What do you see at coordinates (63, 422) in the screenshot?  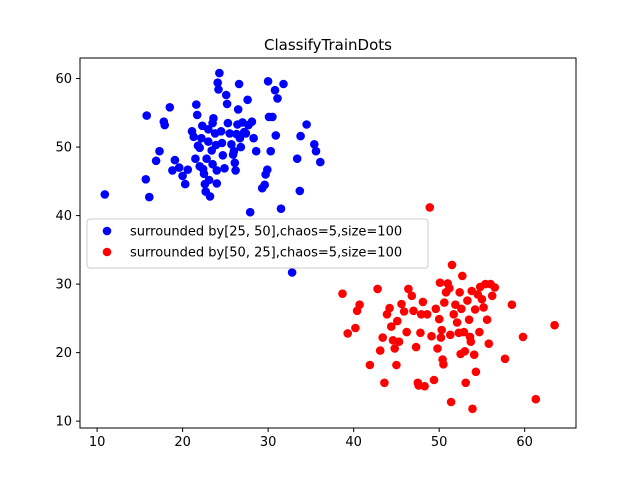 I see `y-tick-label: 10` at bounding box center [63, 422].